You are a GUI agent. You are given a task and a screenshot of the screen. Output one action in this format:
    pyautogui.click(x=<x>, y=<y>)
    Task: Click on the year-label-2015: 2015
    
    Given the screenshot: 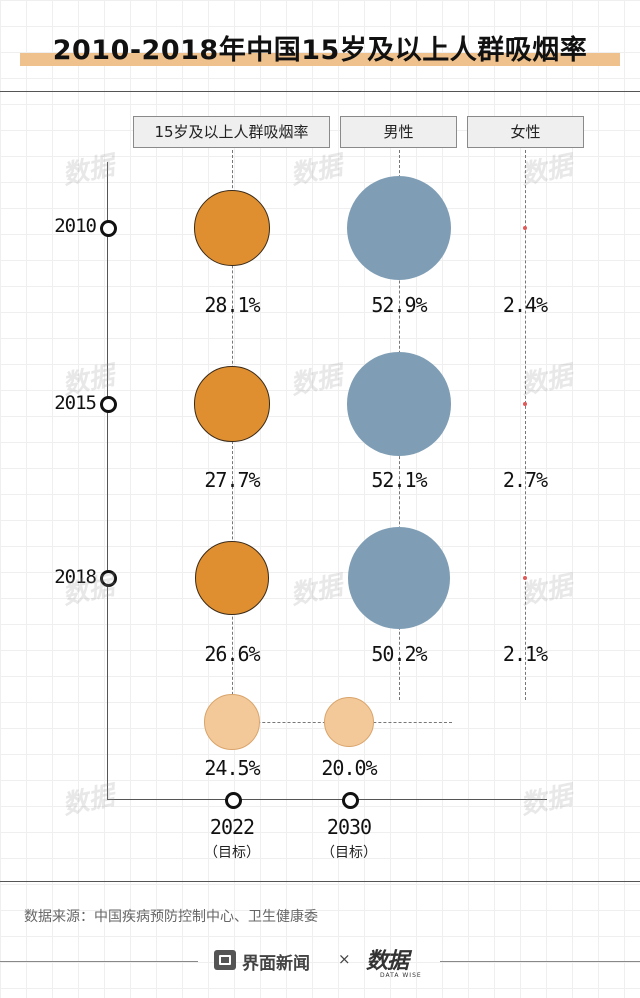 What is the action you would take?
    pyautogui.click(x=75, y=403)
    